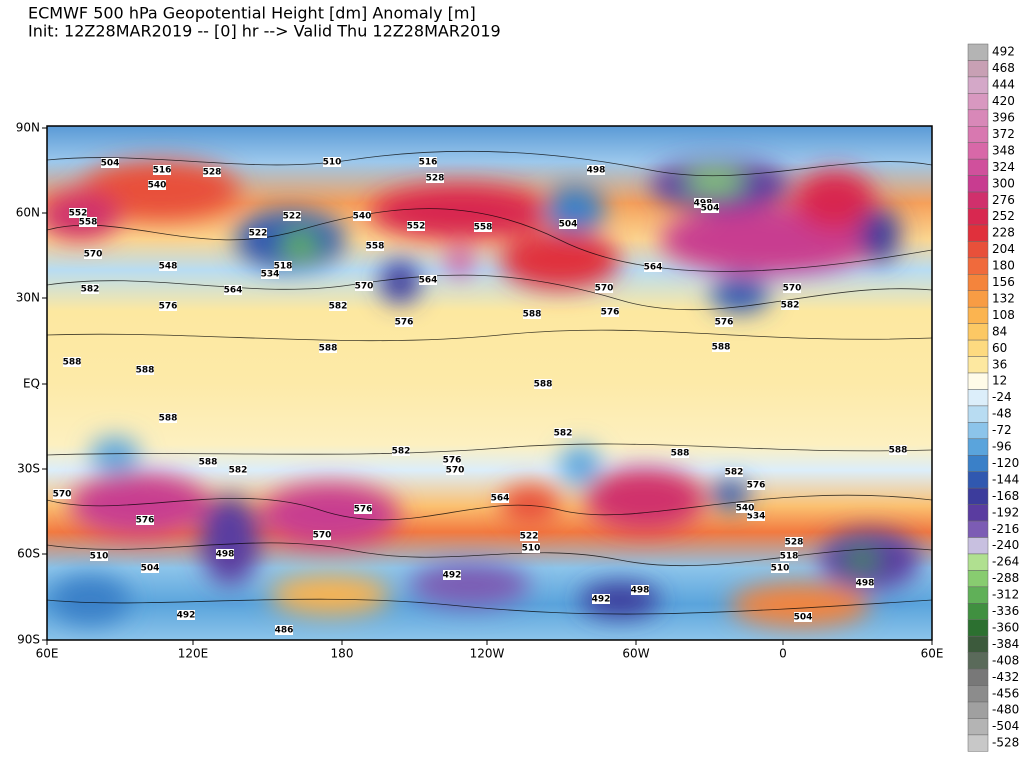  I want to click on lat-label: 30S, so click(28, 469).